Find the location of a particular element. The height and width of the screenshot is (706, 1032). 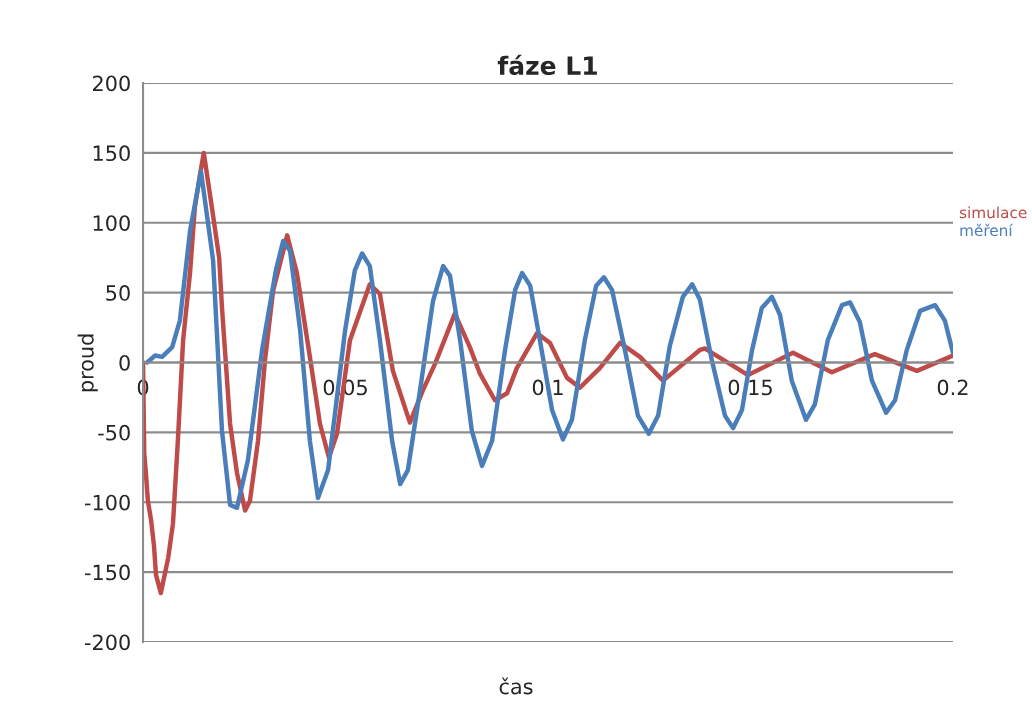

y-tick-label: 0 is located at coordinates (124, 362).